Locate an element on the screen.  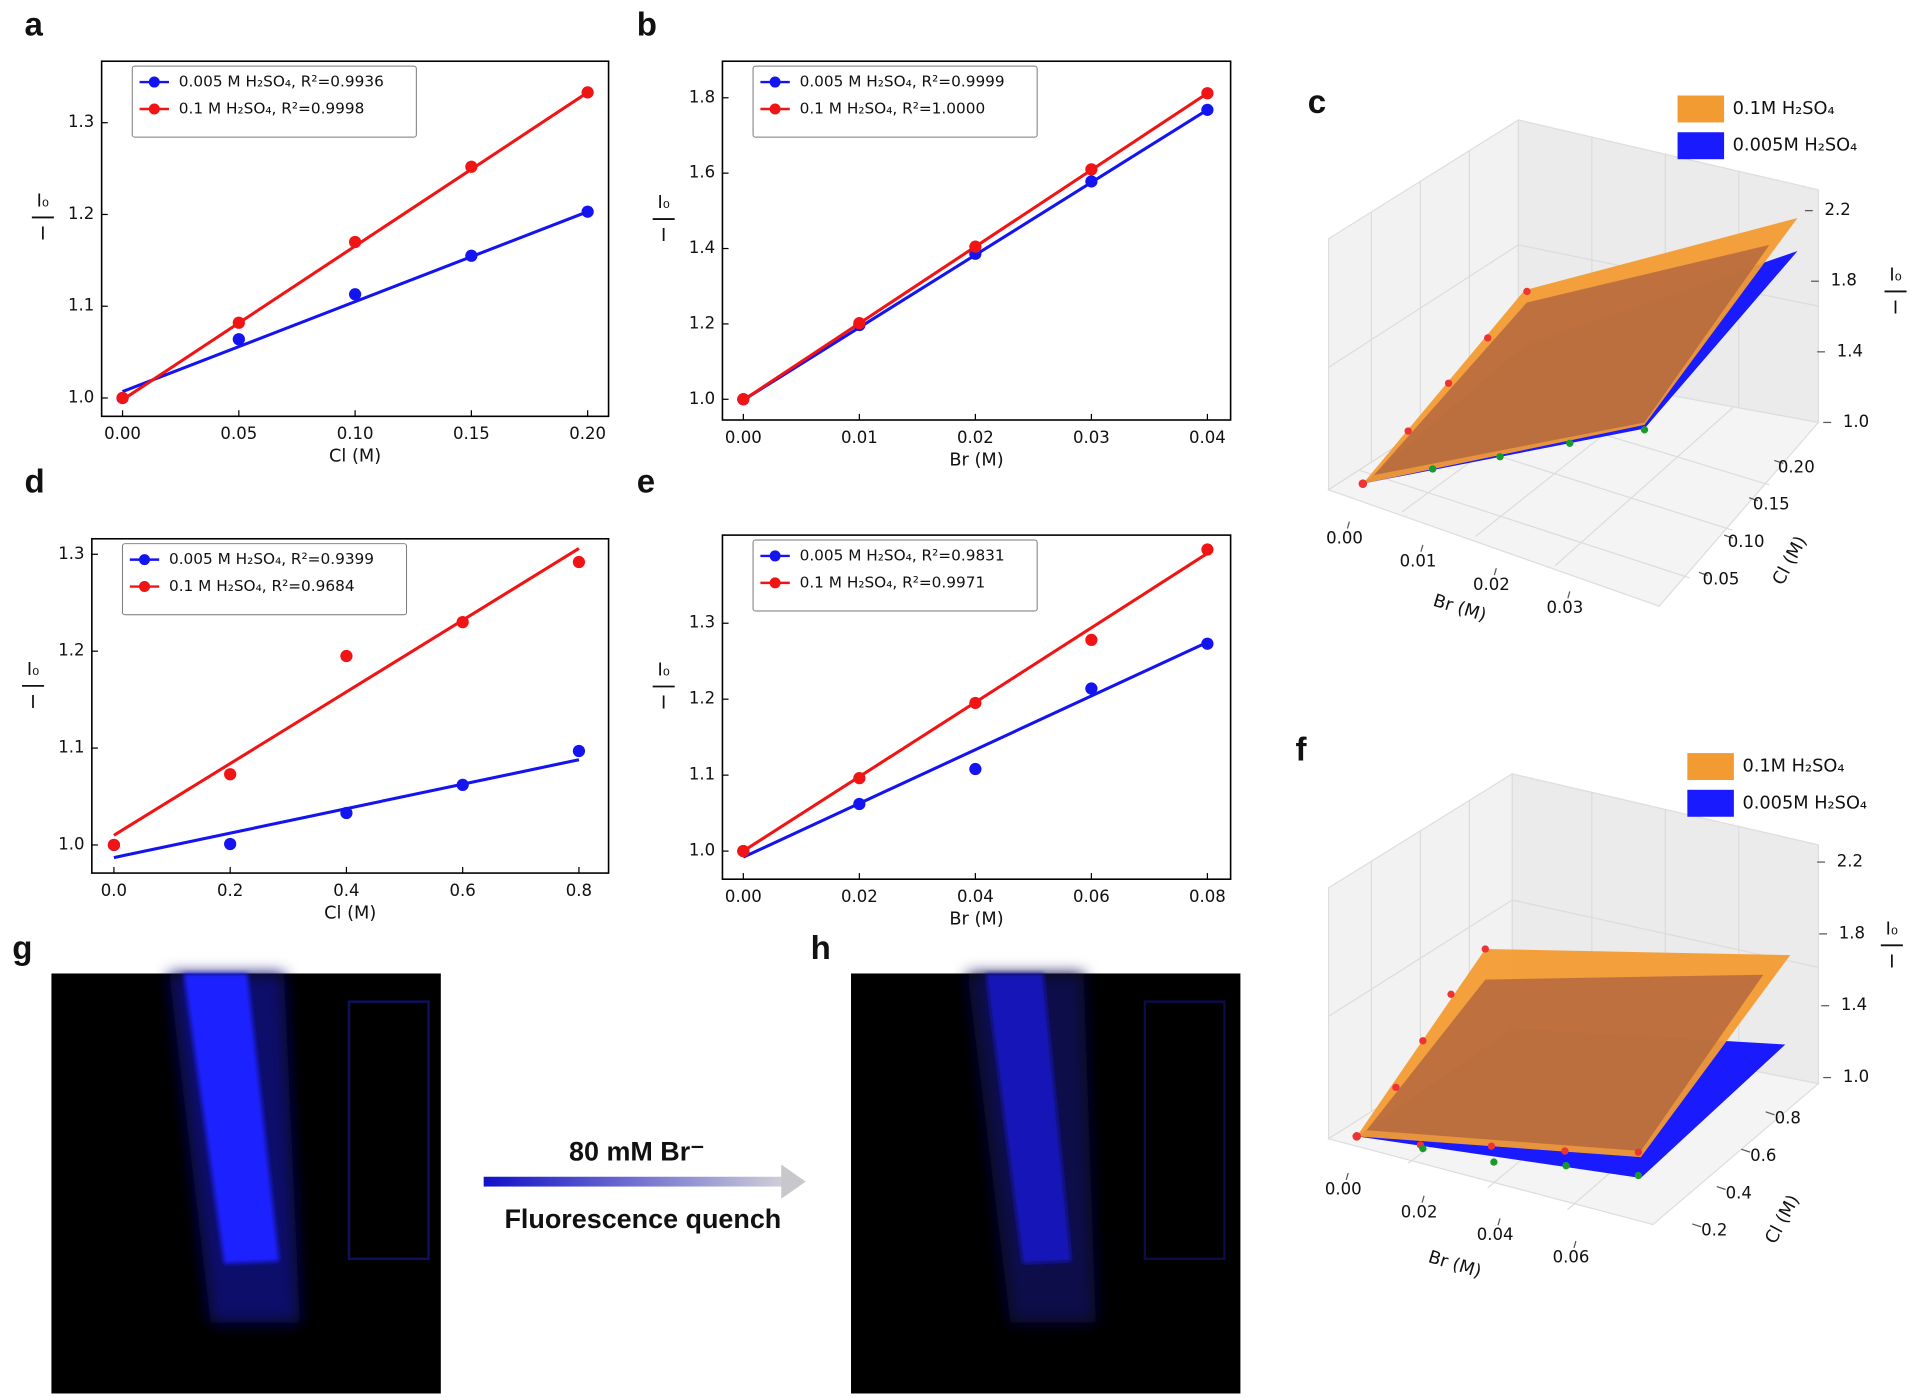
legend-label: 0.005 M H₂SO₄, R²=0.9831 is located at coordinates (902, 555).